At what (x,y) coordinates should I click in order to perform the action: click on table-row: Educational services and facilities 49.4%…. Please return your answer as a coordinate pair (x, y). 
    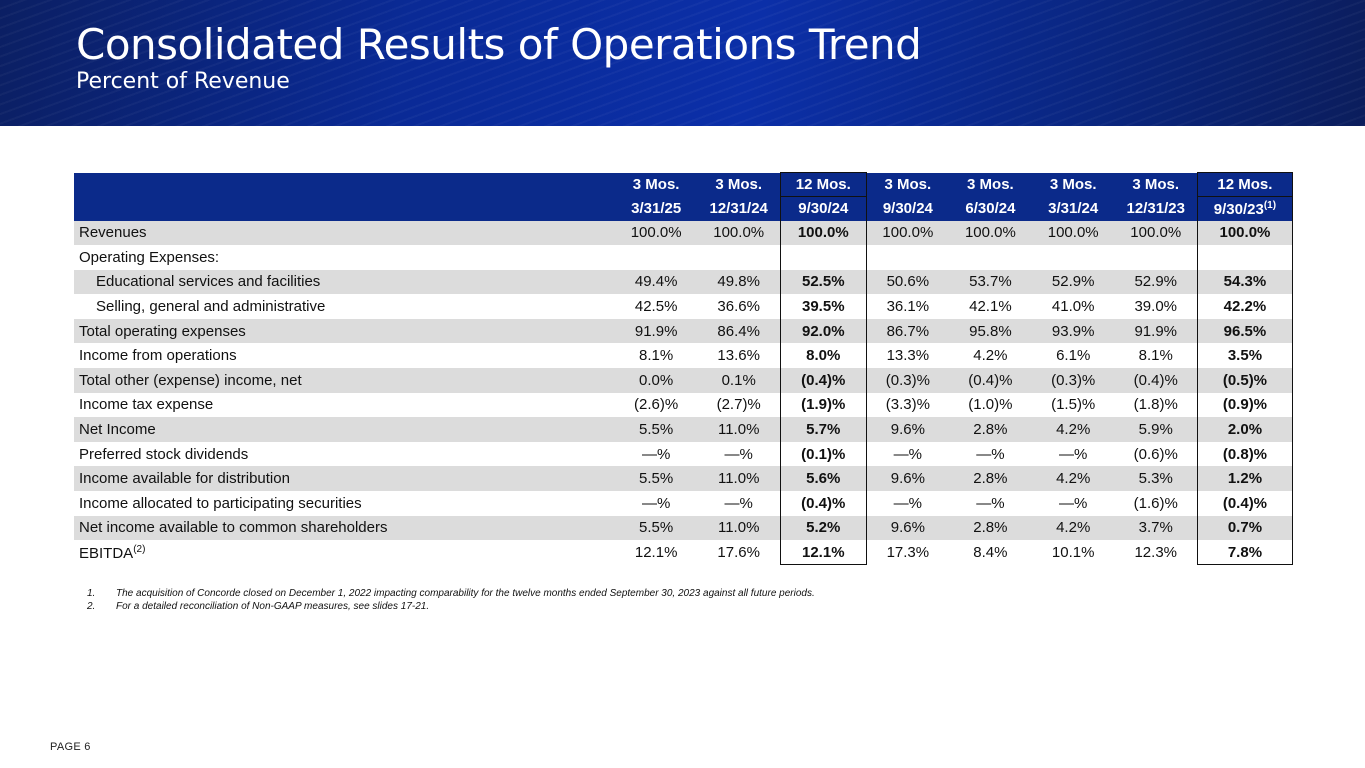
    Looking at the image, I should click on (684, 282).